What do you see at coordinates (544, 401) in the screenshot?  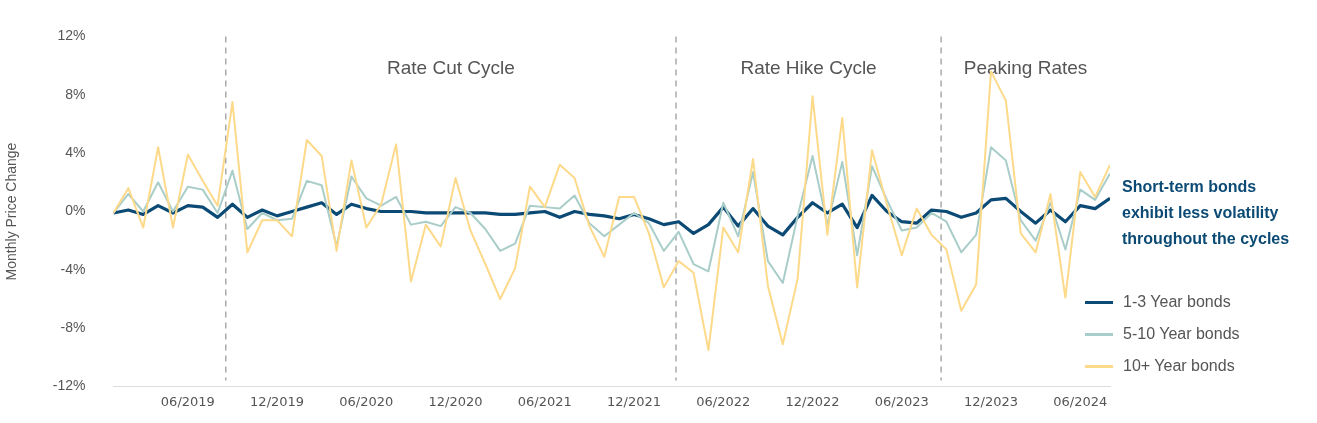 I see `x-tick-label: 06/2021` at bounding box center [544, 401].